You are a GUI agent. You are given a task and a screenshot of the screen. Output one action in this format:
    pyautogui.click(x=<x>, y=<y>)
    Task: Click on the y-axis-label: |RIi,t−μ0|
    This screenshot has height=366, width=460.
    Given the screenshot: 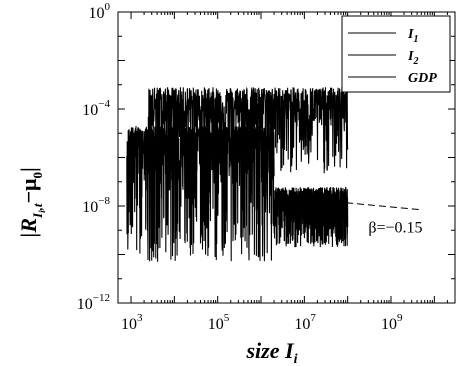 What is the action you would take?
    pyautogui.click(x=31, y=202)
    